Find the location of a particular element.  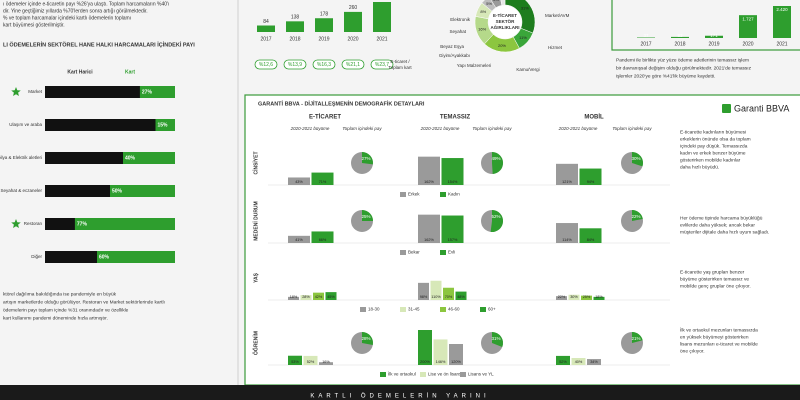

slice-value: 11% is located at coordinates (523, 37).